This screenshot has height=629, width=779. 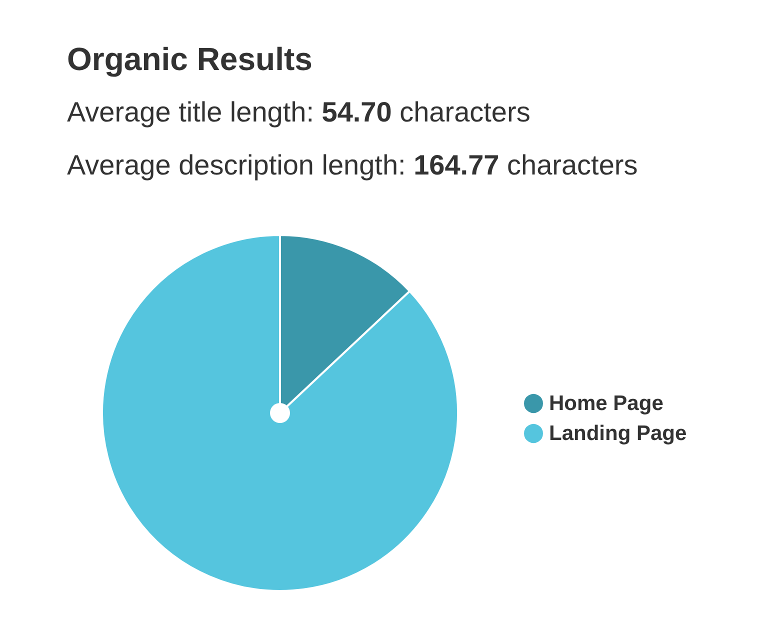 I want to click on legend-label: Home Page, so click(x=606, y=403).